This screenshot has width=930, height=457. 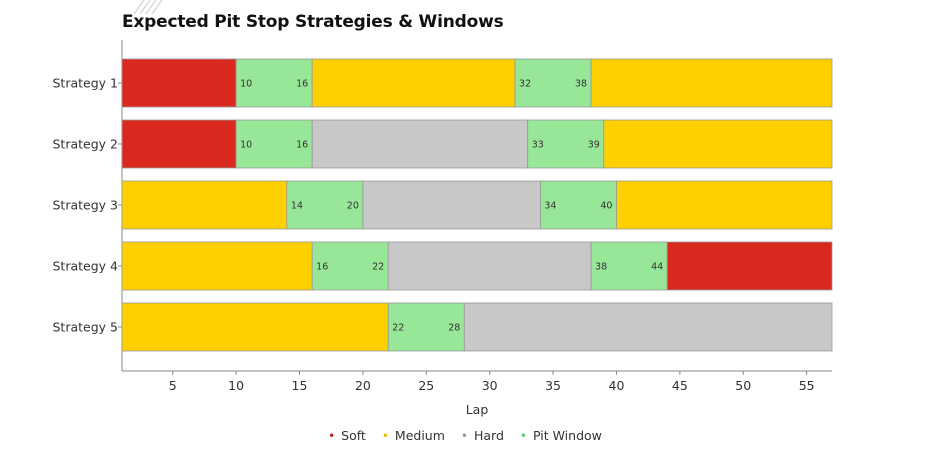 What do you see at coordinates (454, 328) in the screenshot?
I see `pit-window-end-label: 28` at bounding box center [454, 328].